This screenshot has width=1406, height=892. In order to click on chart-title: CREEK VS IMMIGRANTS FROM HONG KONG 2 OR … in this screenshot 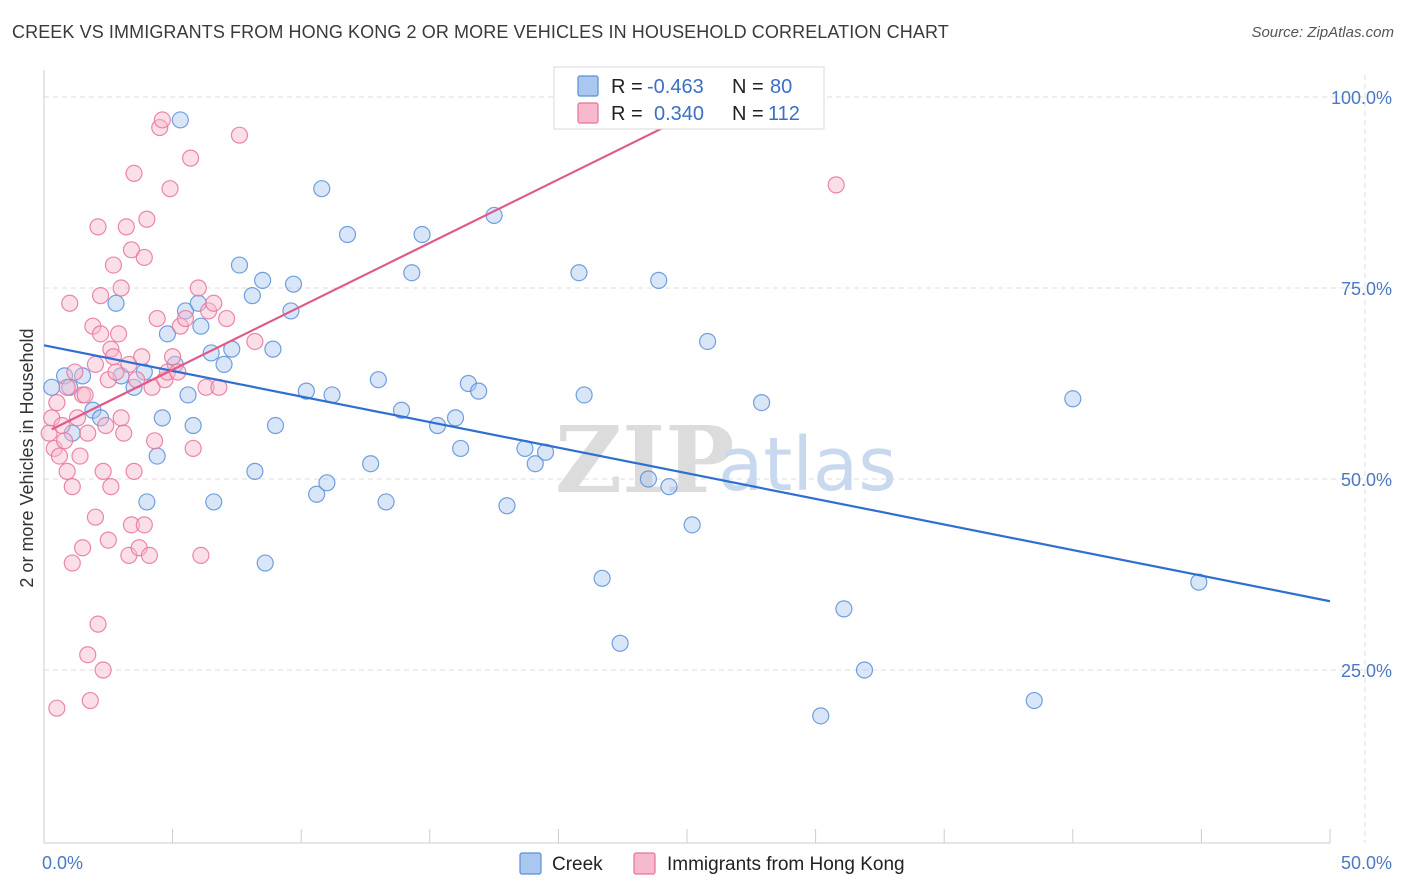, I will do `click(480, 32)`.